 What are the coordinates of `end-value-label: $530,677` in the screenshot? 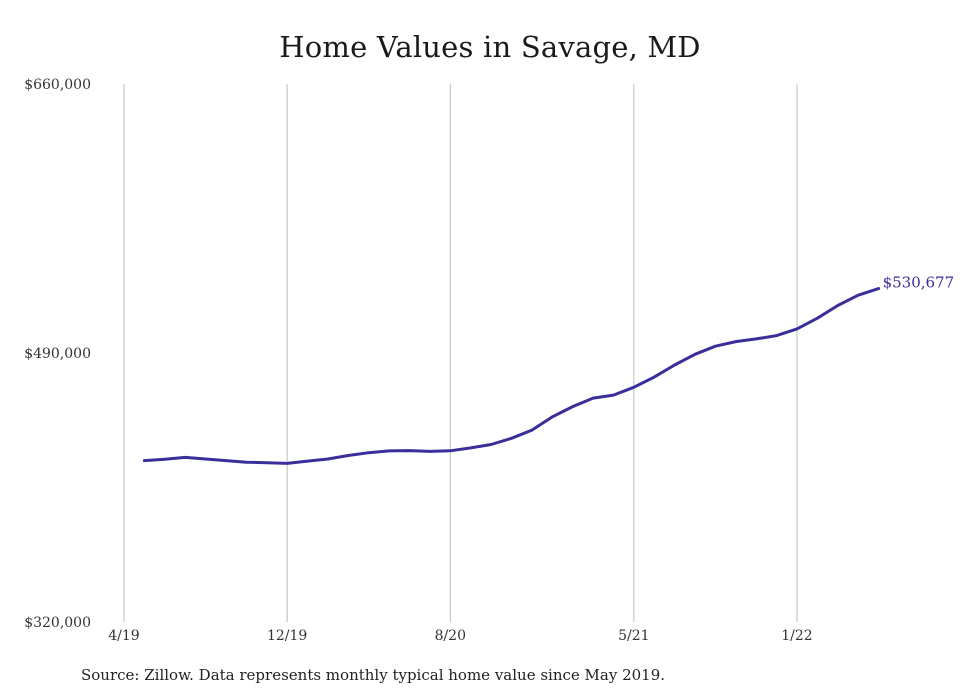 It's located at (919, 283).